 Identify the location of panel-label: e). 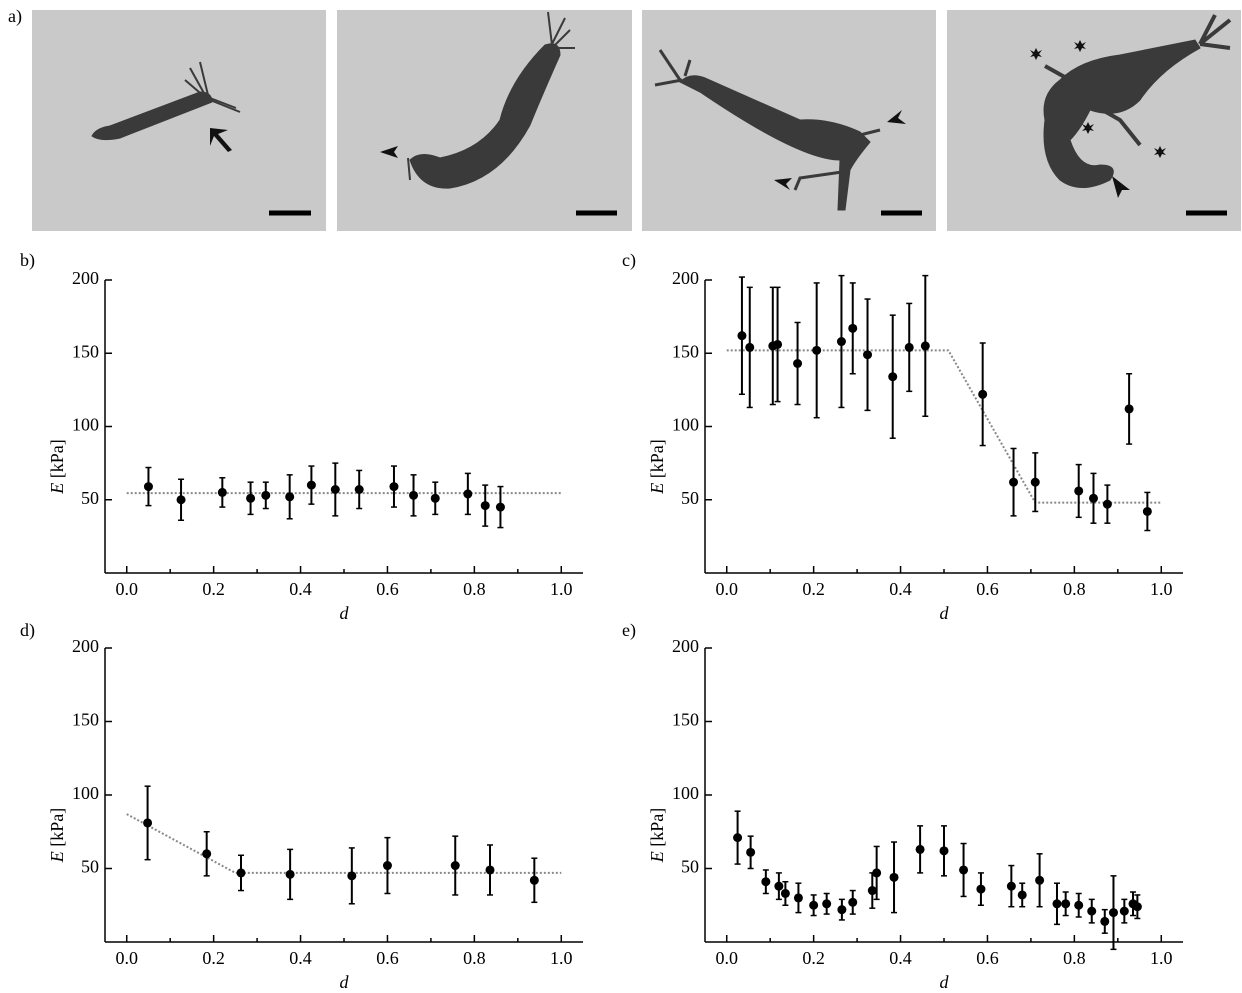
(629, 630).